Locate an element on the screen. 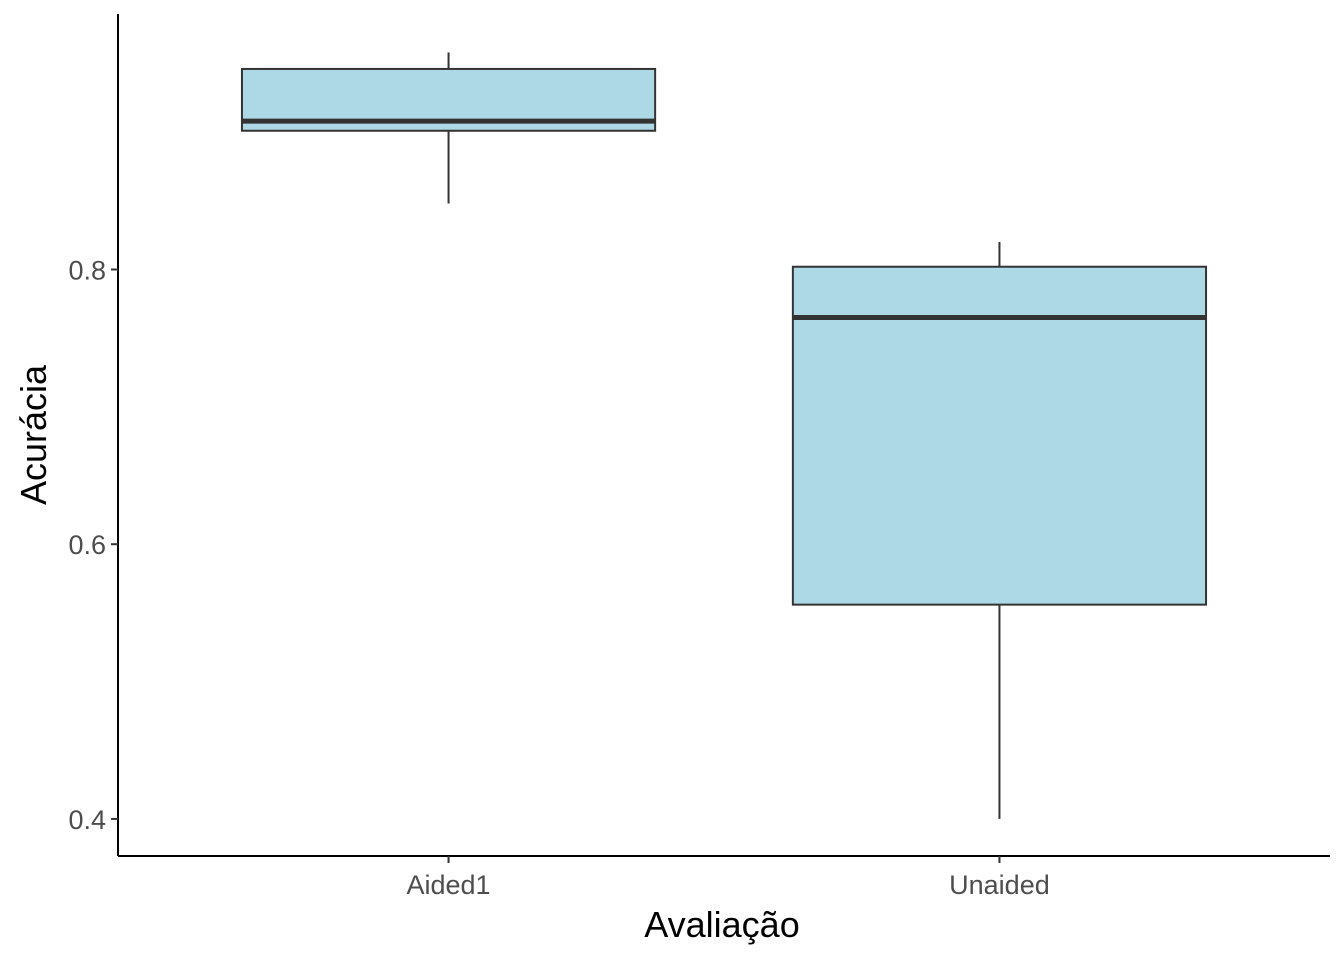 The image size is (1344, 960). x-axis: Aided1 Unaided is located at coordinates (724, 877).